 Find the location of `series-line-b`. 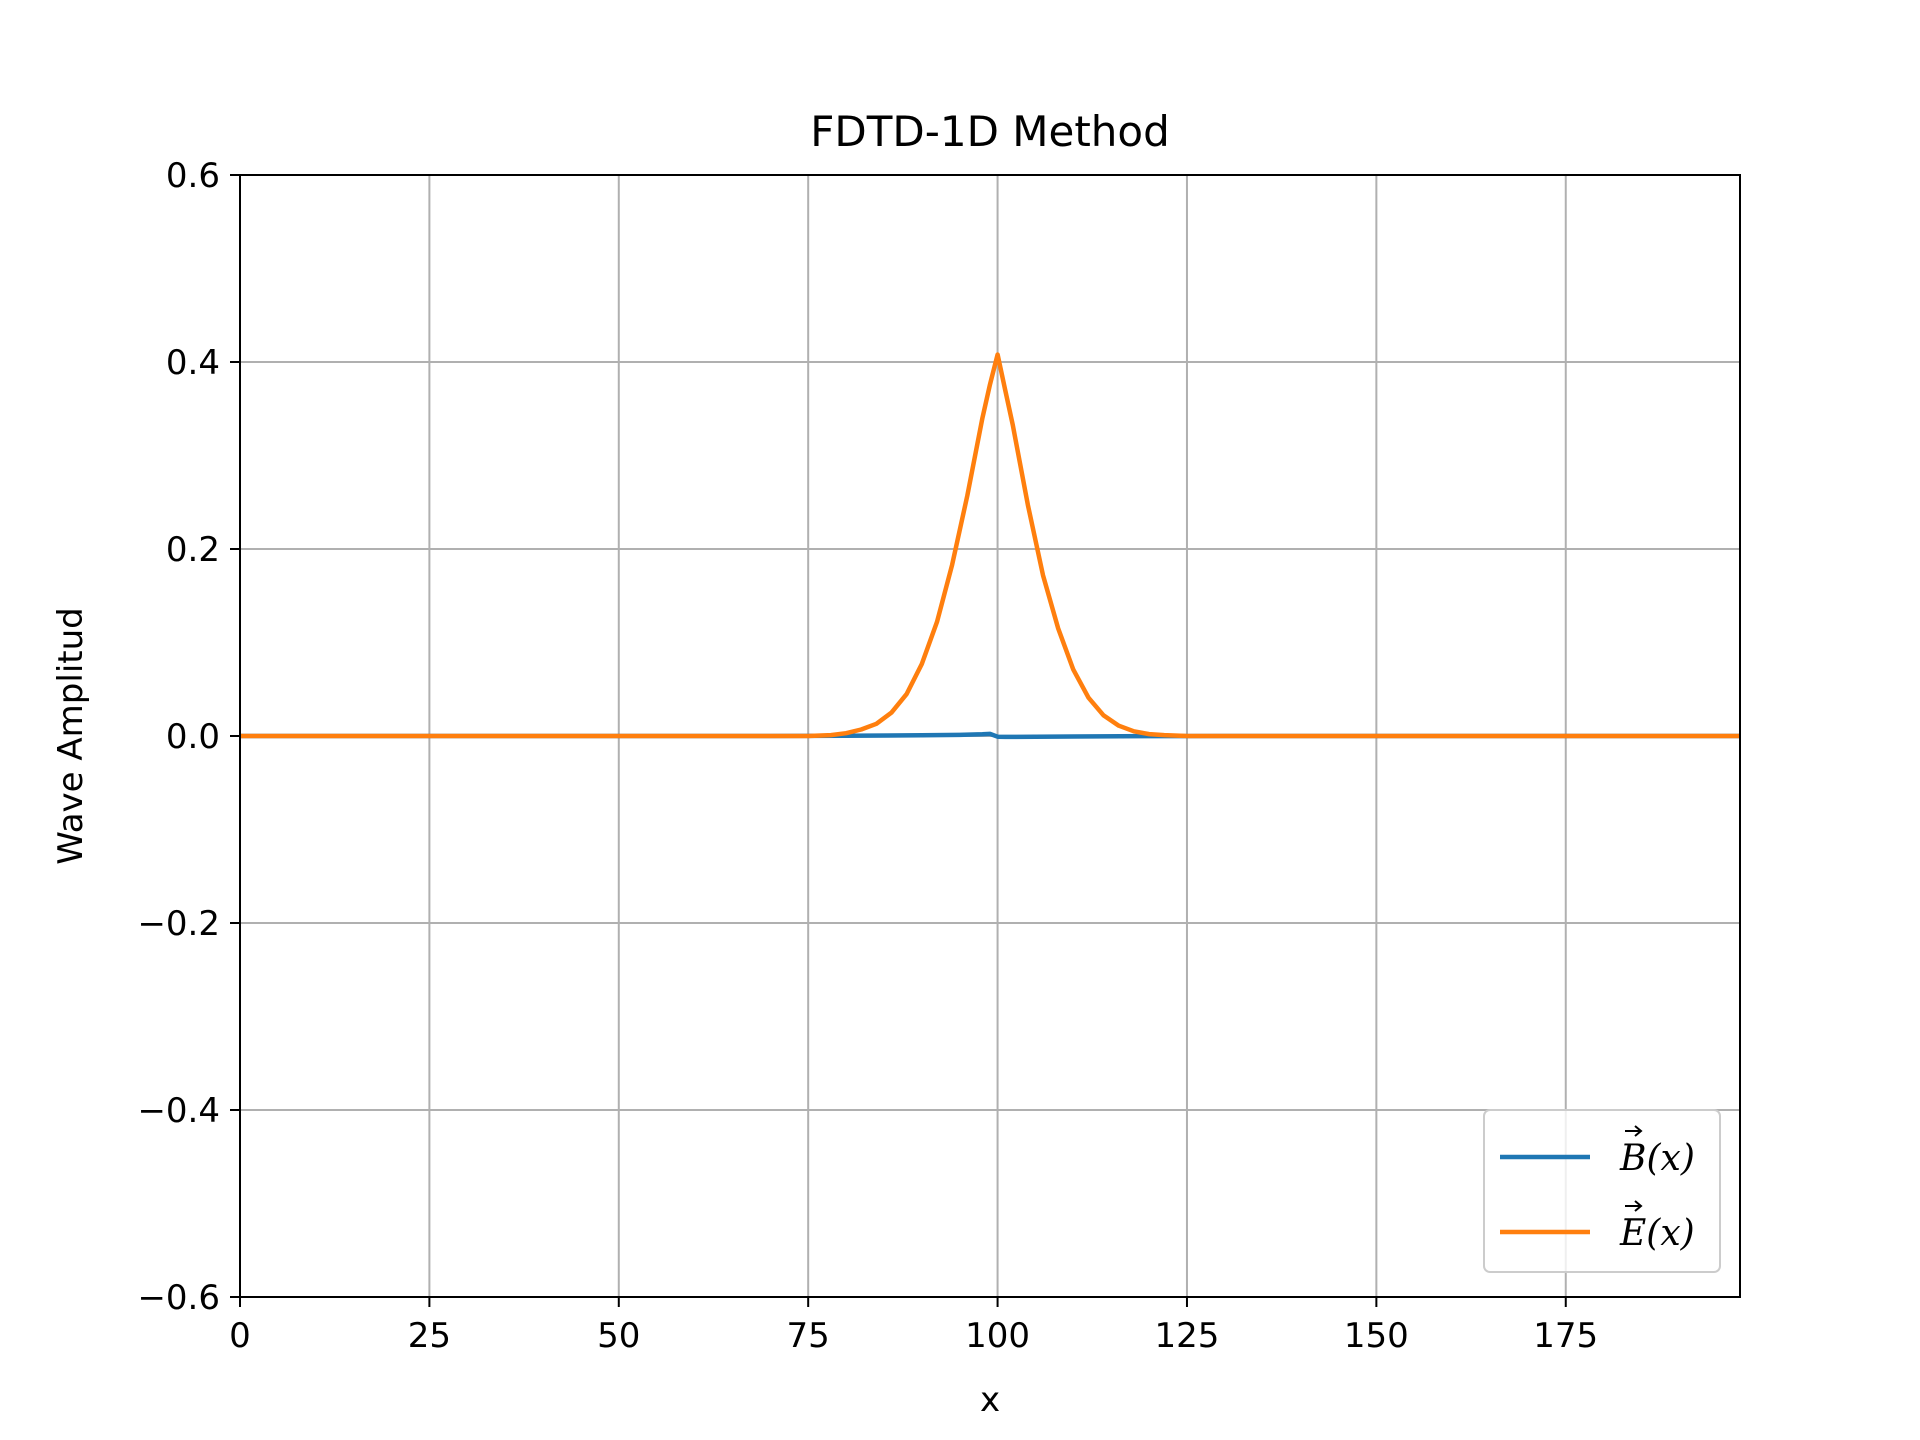

series-line-b is located at coordinates (990, 735).